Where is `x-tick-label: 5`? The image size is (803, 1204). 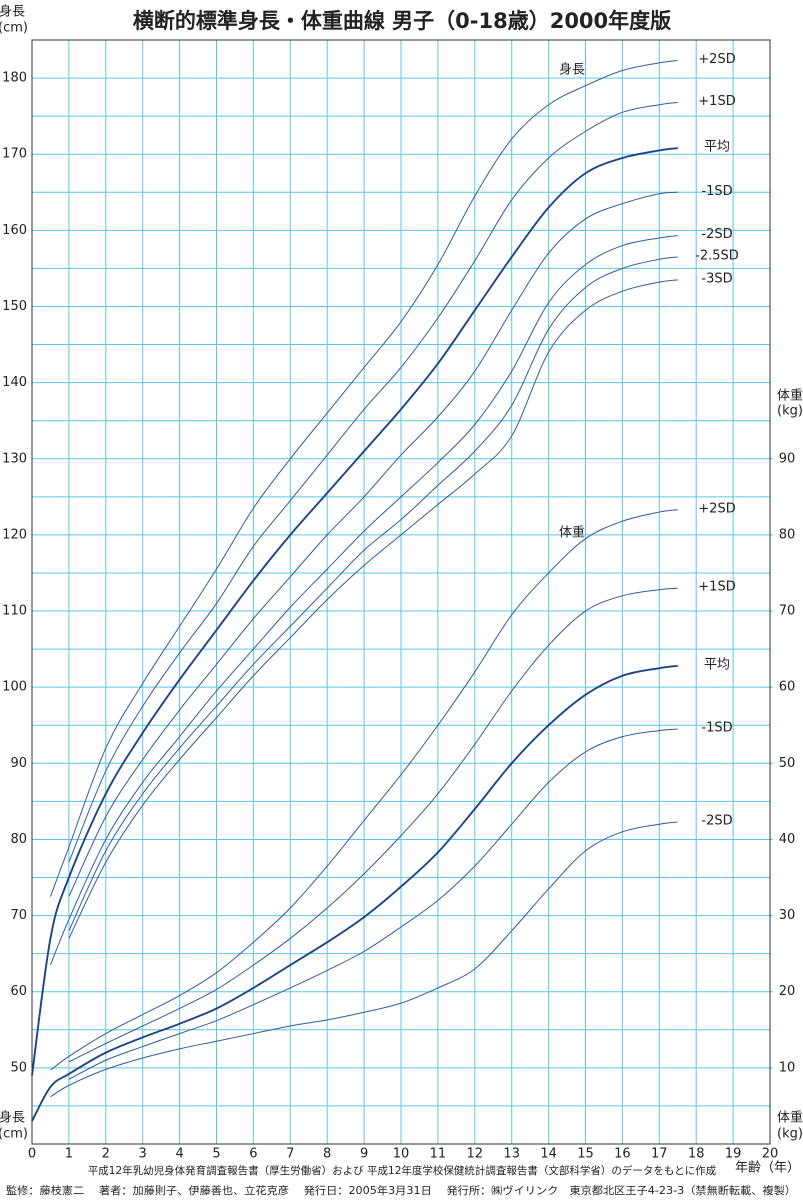
x-tick-label: 5 is located at coordinates (216, 1154).